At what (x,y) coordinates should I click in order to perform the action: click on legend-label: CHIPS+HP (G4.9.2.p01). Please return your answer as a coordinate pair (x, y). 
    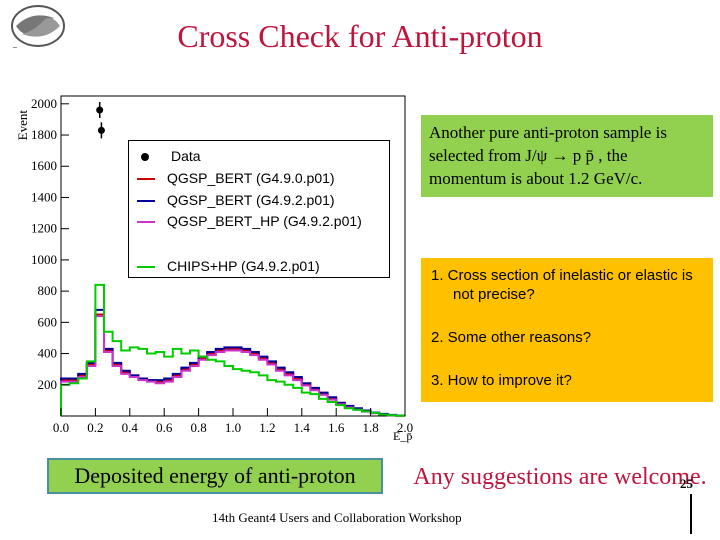
    Looking at the image, I should click on (243, 266).